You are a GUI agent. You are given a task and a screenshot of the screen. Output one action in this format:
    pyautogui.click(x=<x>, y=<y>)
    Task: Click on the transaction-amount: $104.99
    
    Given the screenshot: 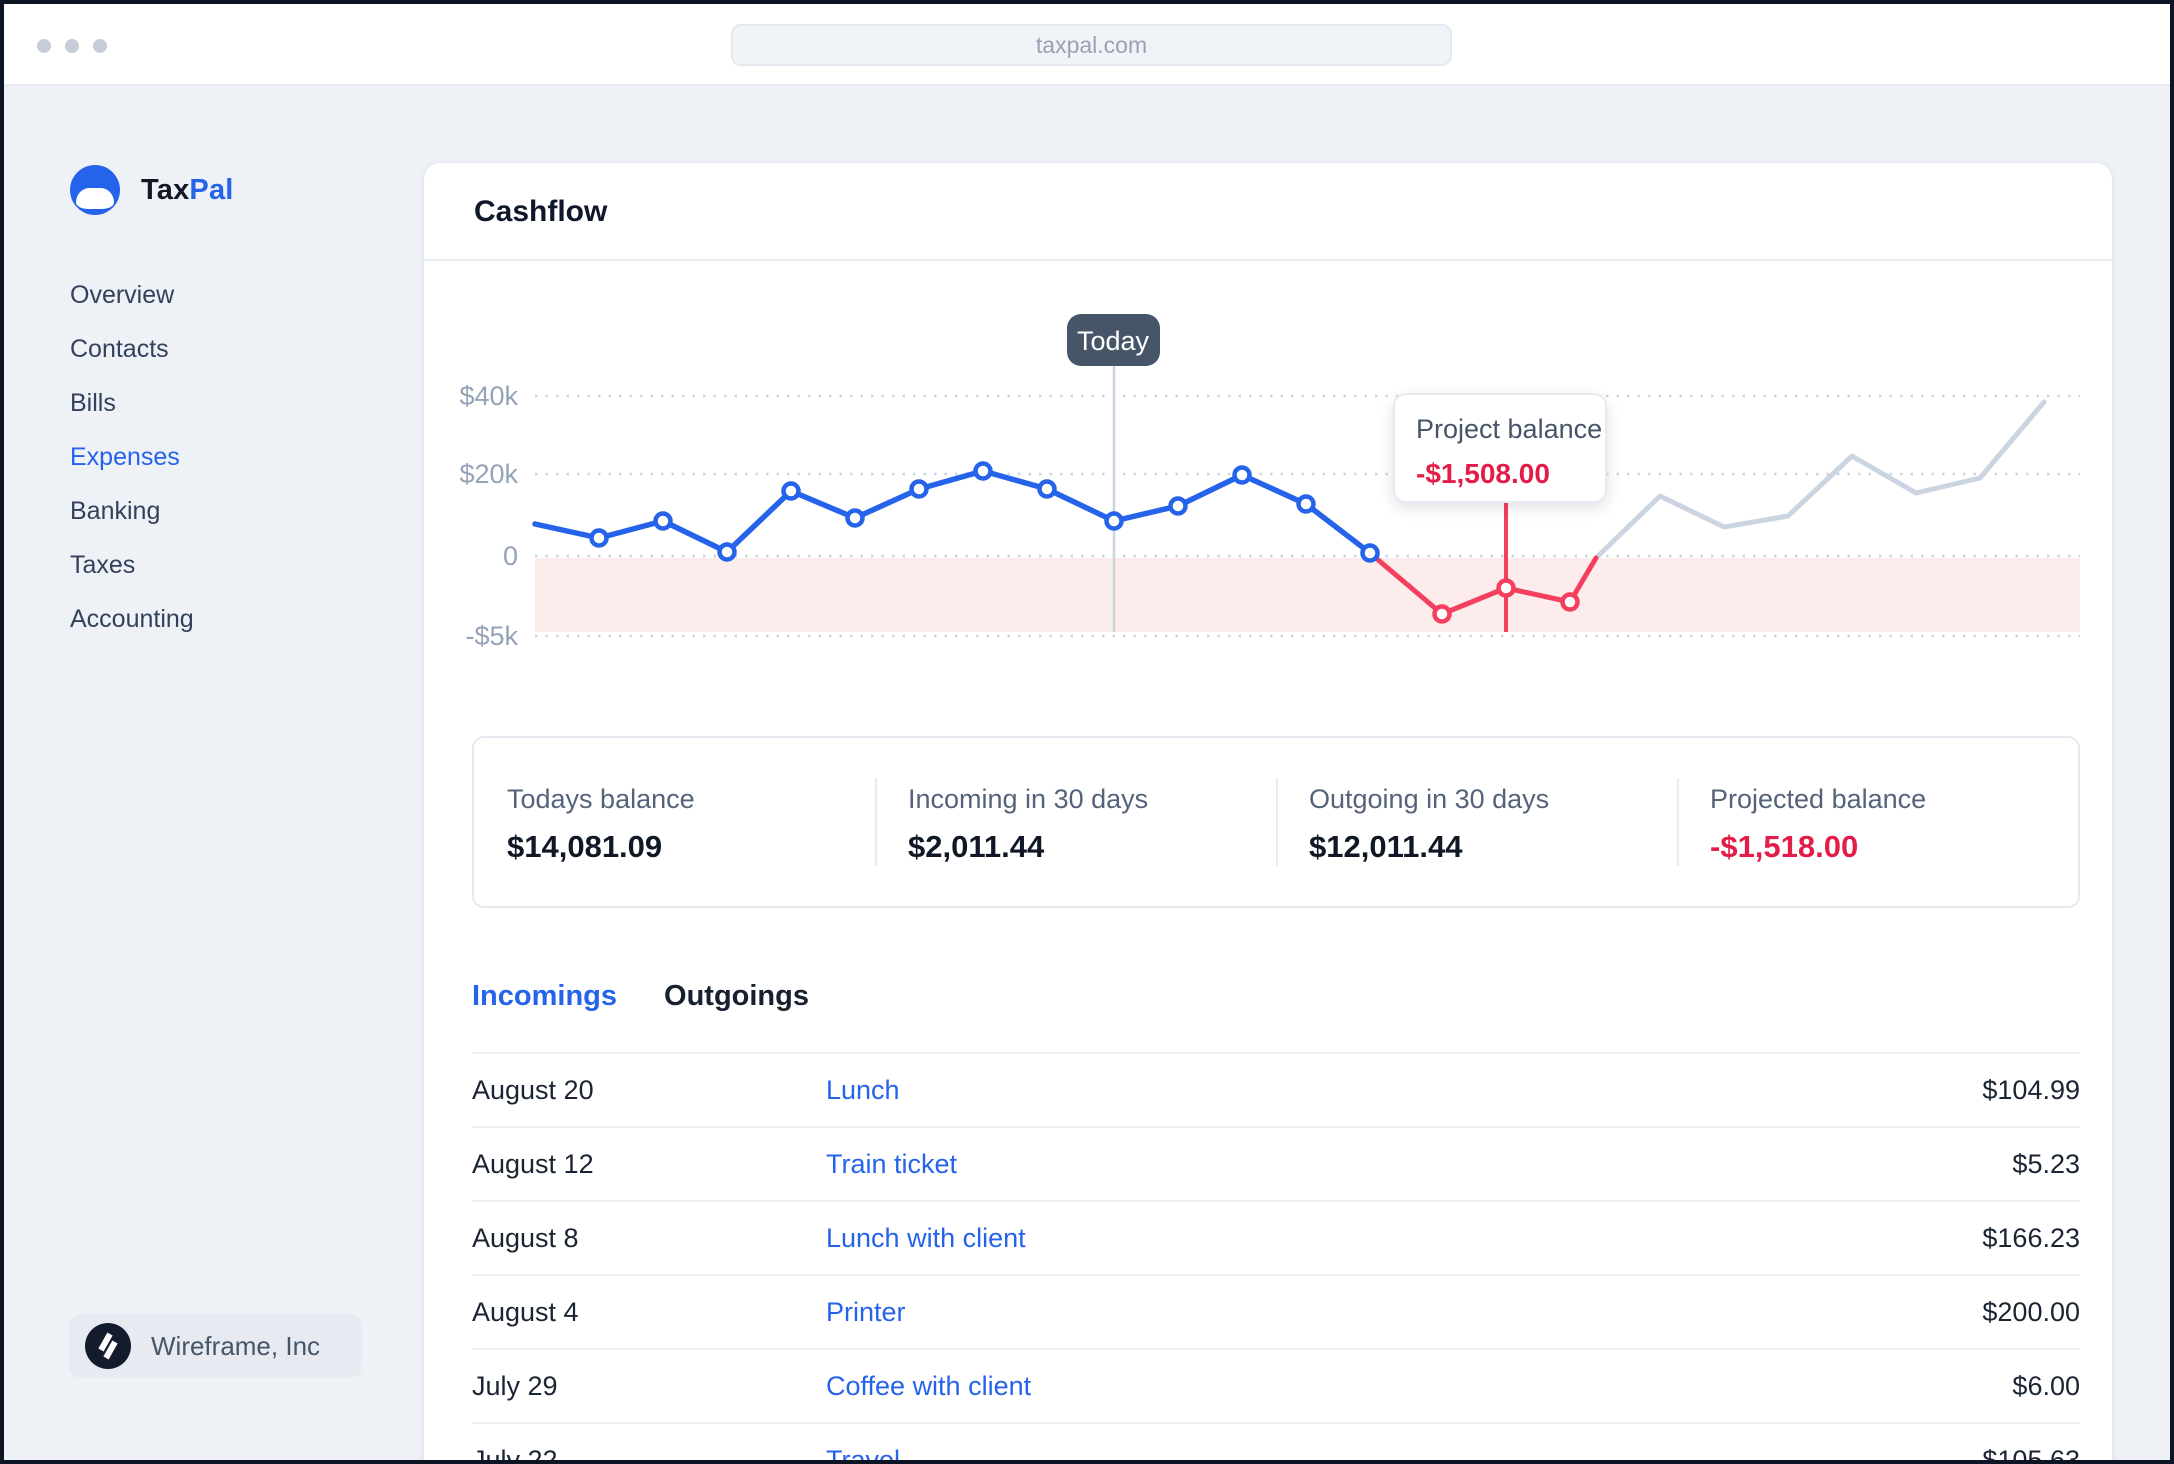 What is the action you would take?
    pyautogui.click(x=2031, y=1089)
    